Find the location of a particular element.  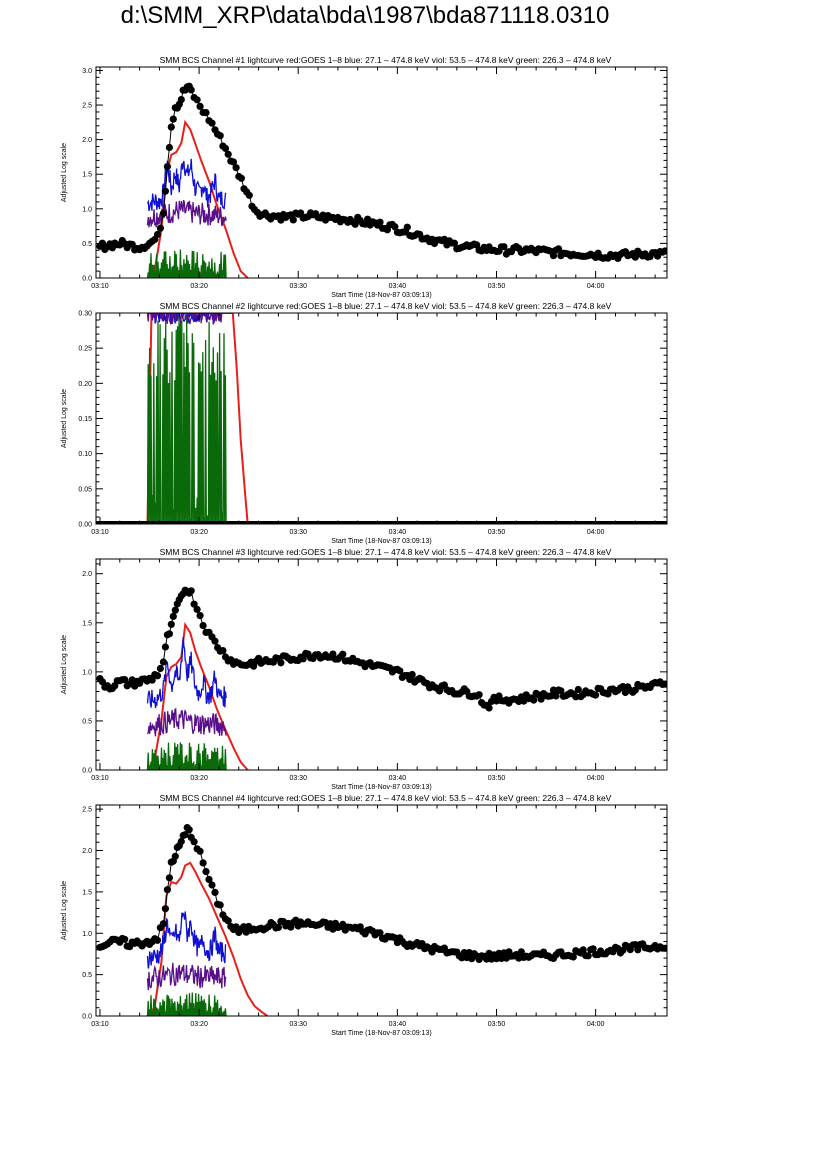

y-tick-label: 0.20 is located at coordinates (85, 384).